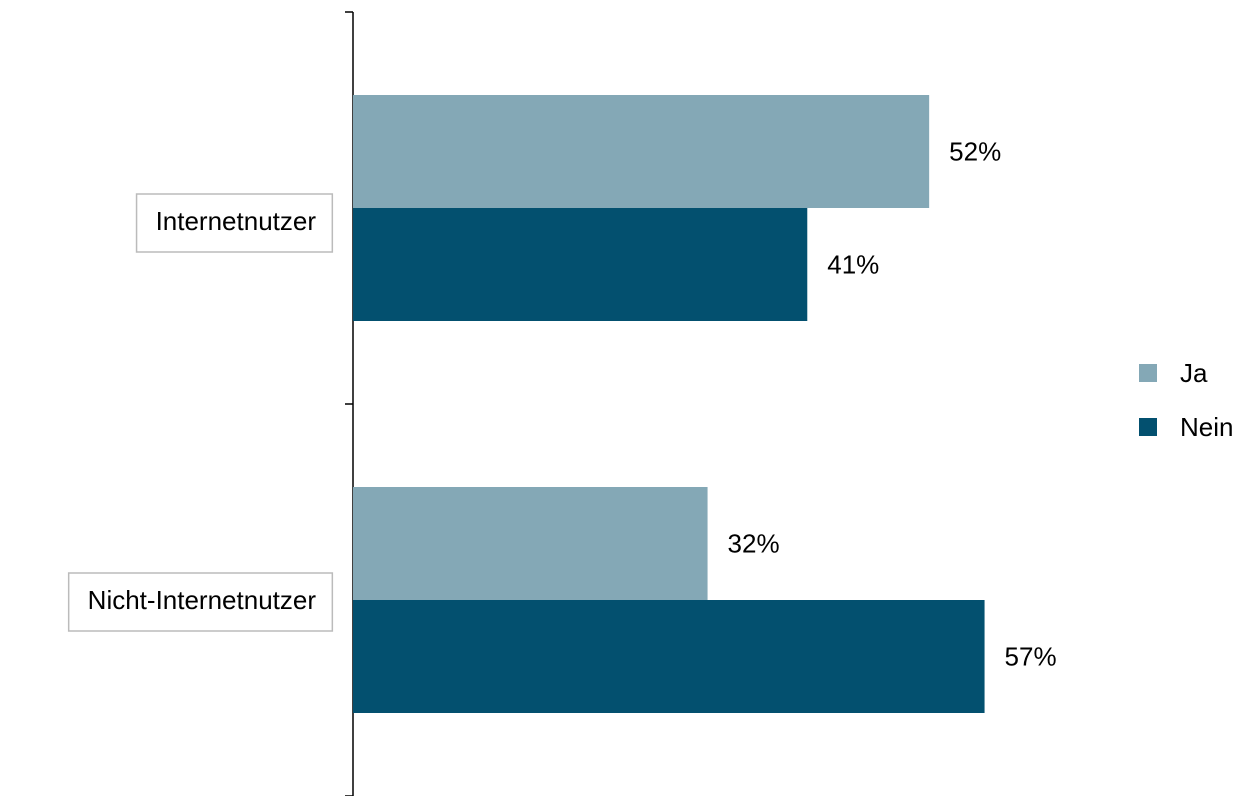 The width and height of the screenshot is (1251, 796). I want to click on legend-label: Nein, so click(1206, 427).